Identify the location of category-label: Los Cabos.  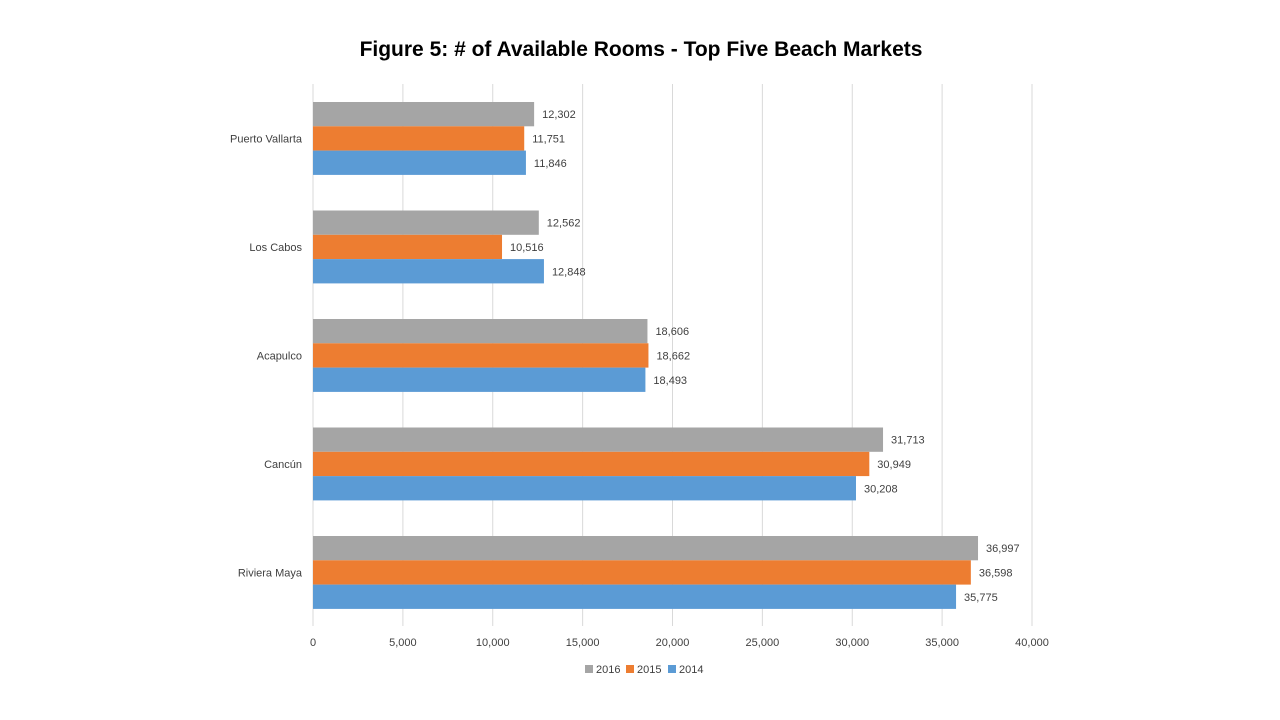
(275, 248).